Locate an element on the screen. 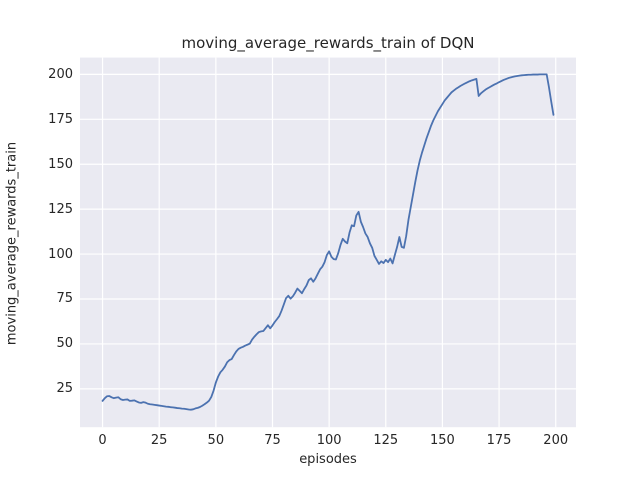 This screenshot has width=640, height=480. y-tick-label: 50 is located at coordinates (64, 344).